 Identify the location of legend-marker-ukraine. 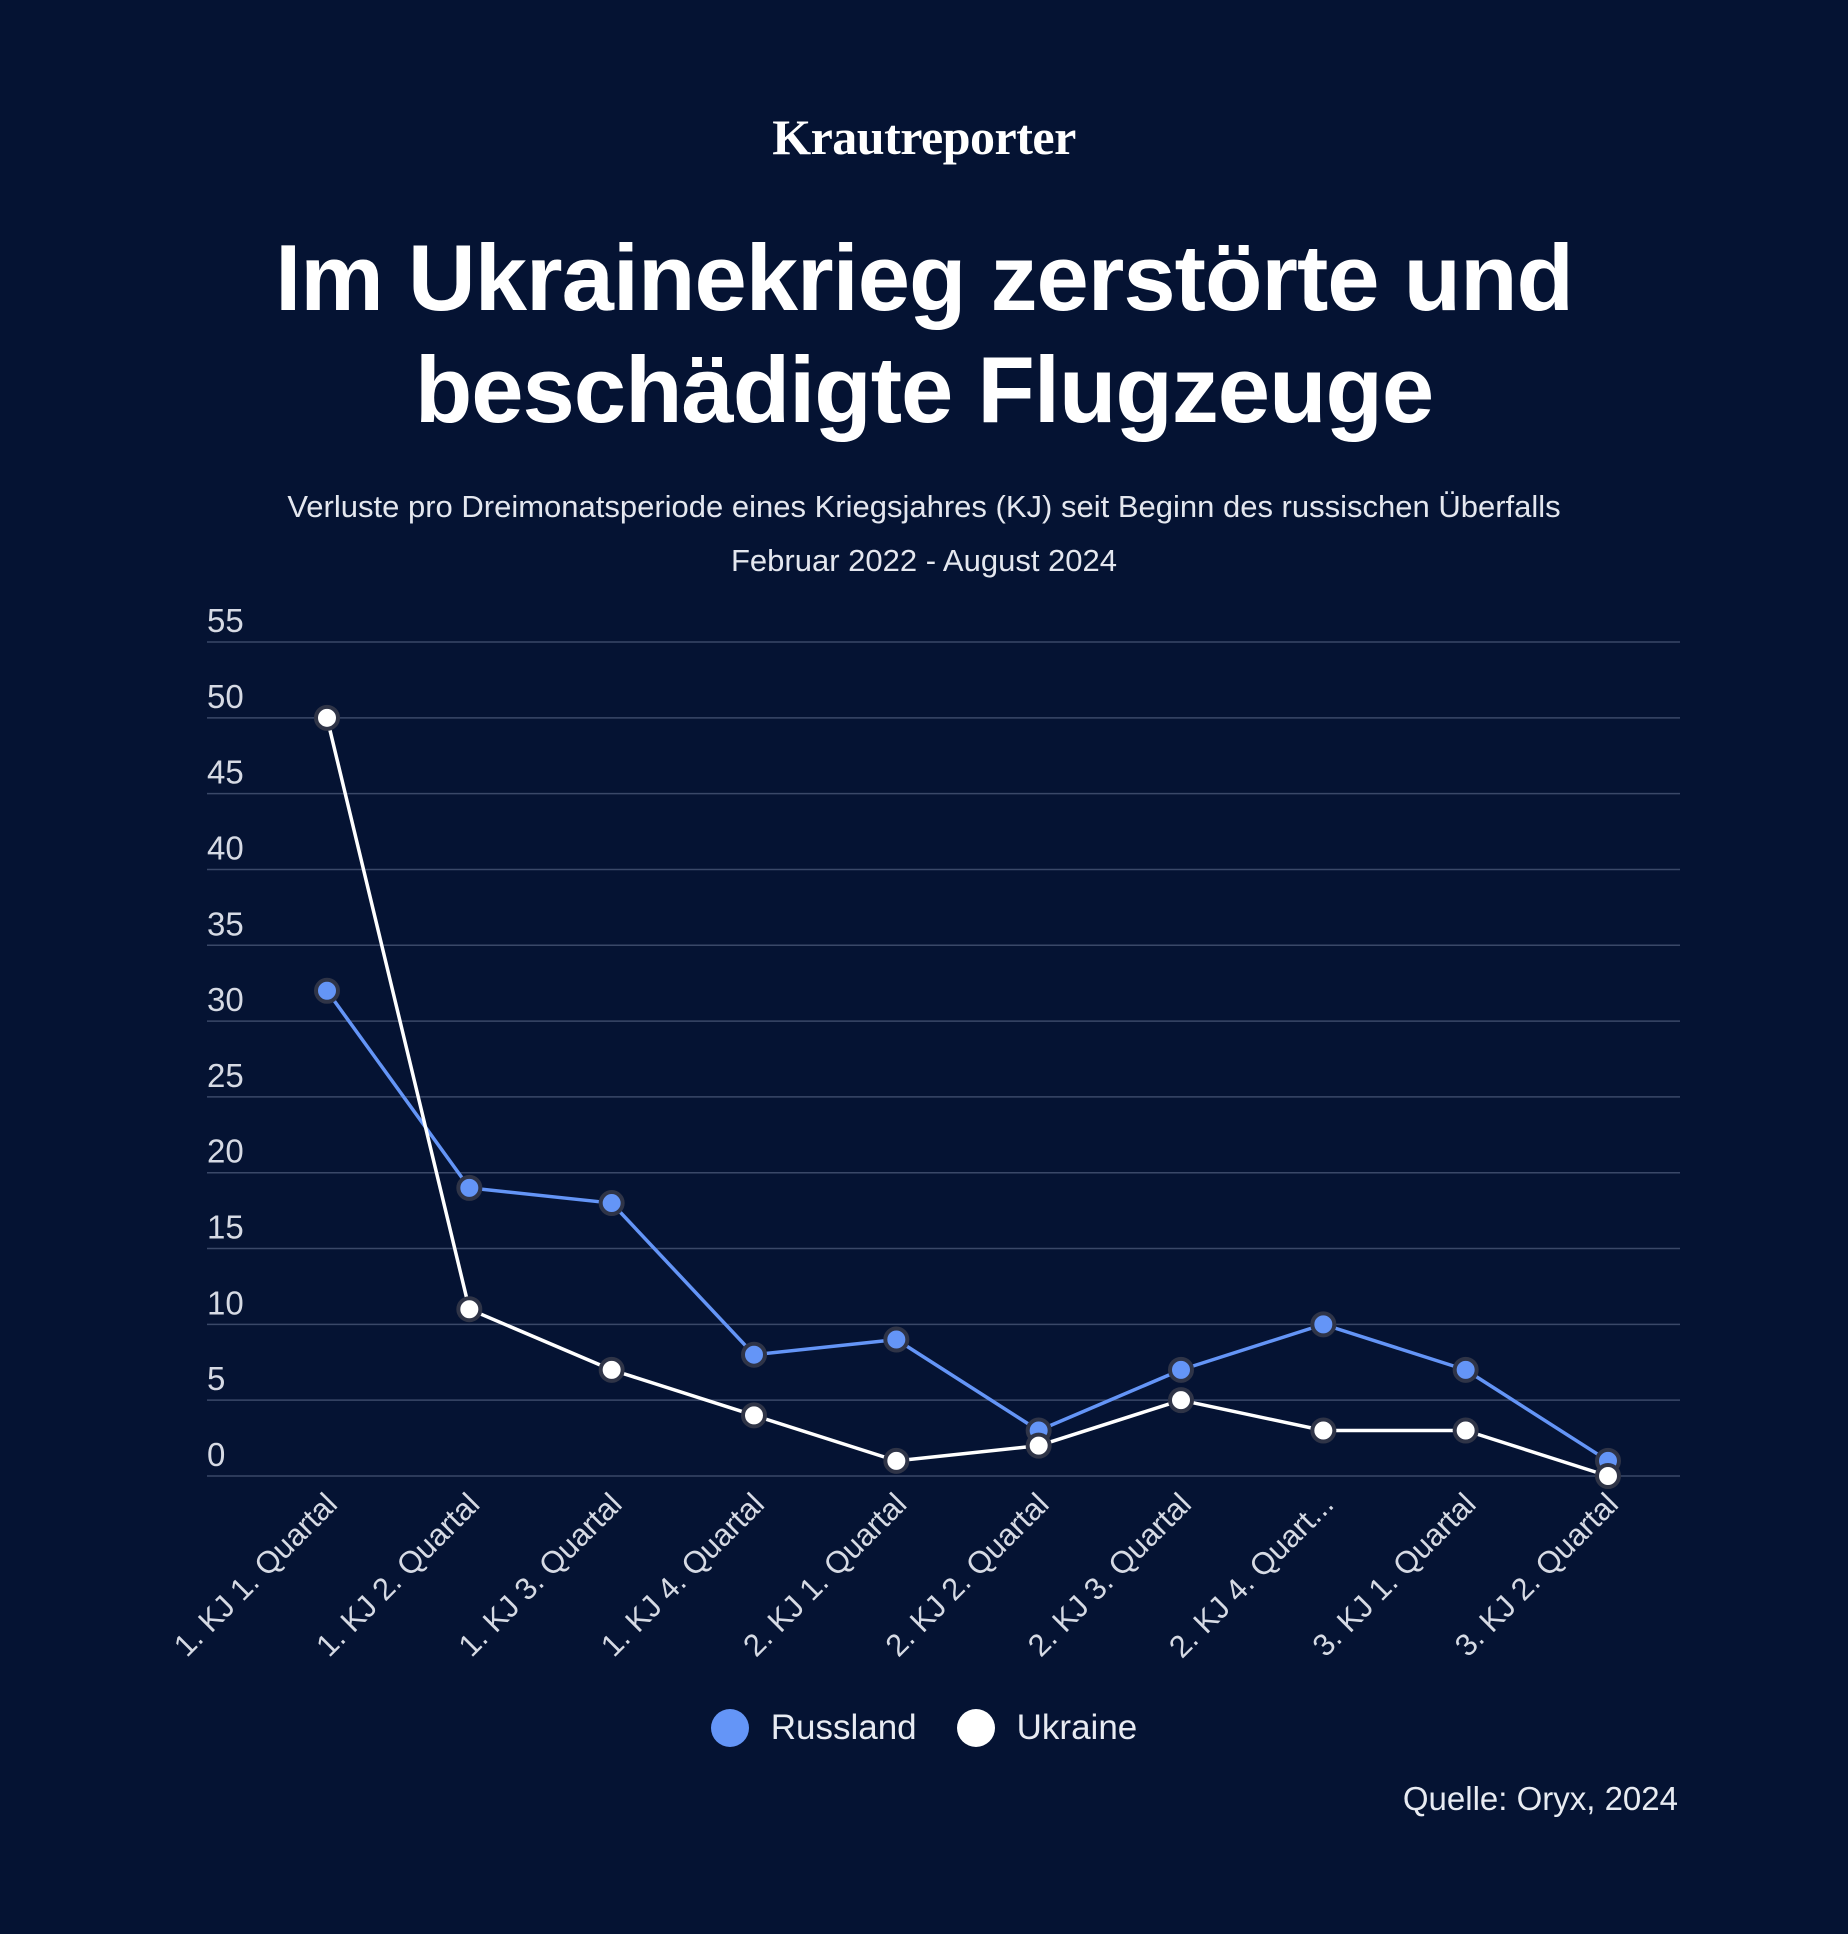
(975, 1728).